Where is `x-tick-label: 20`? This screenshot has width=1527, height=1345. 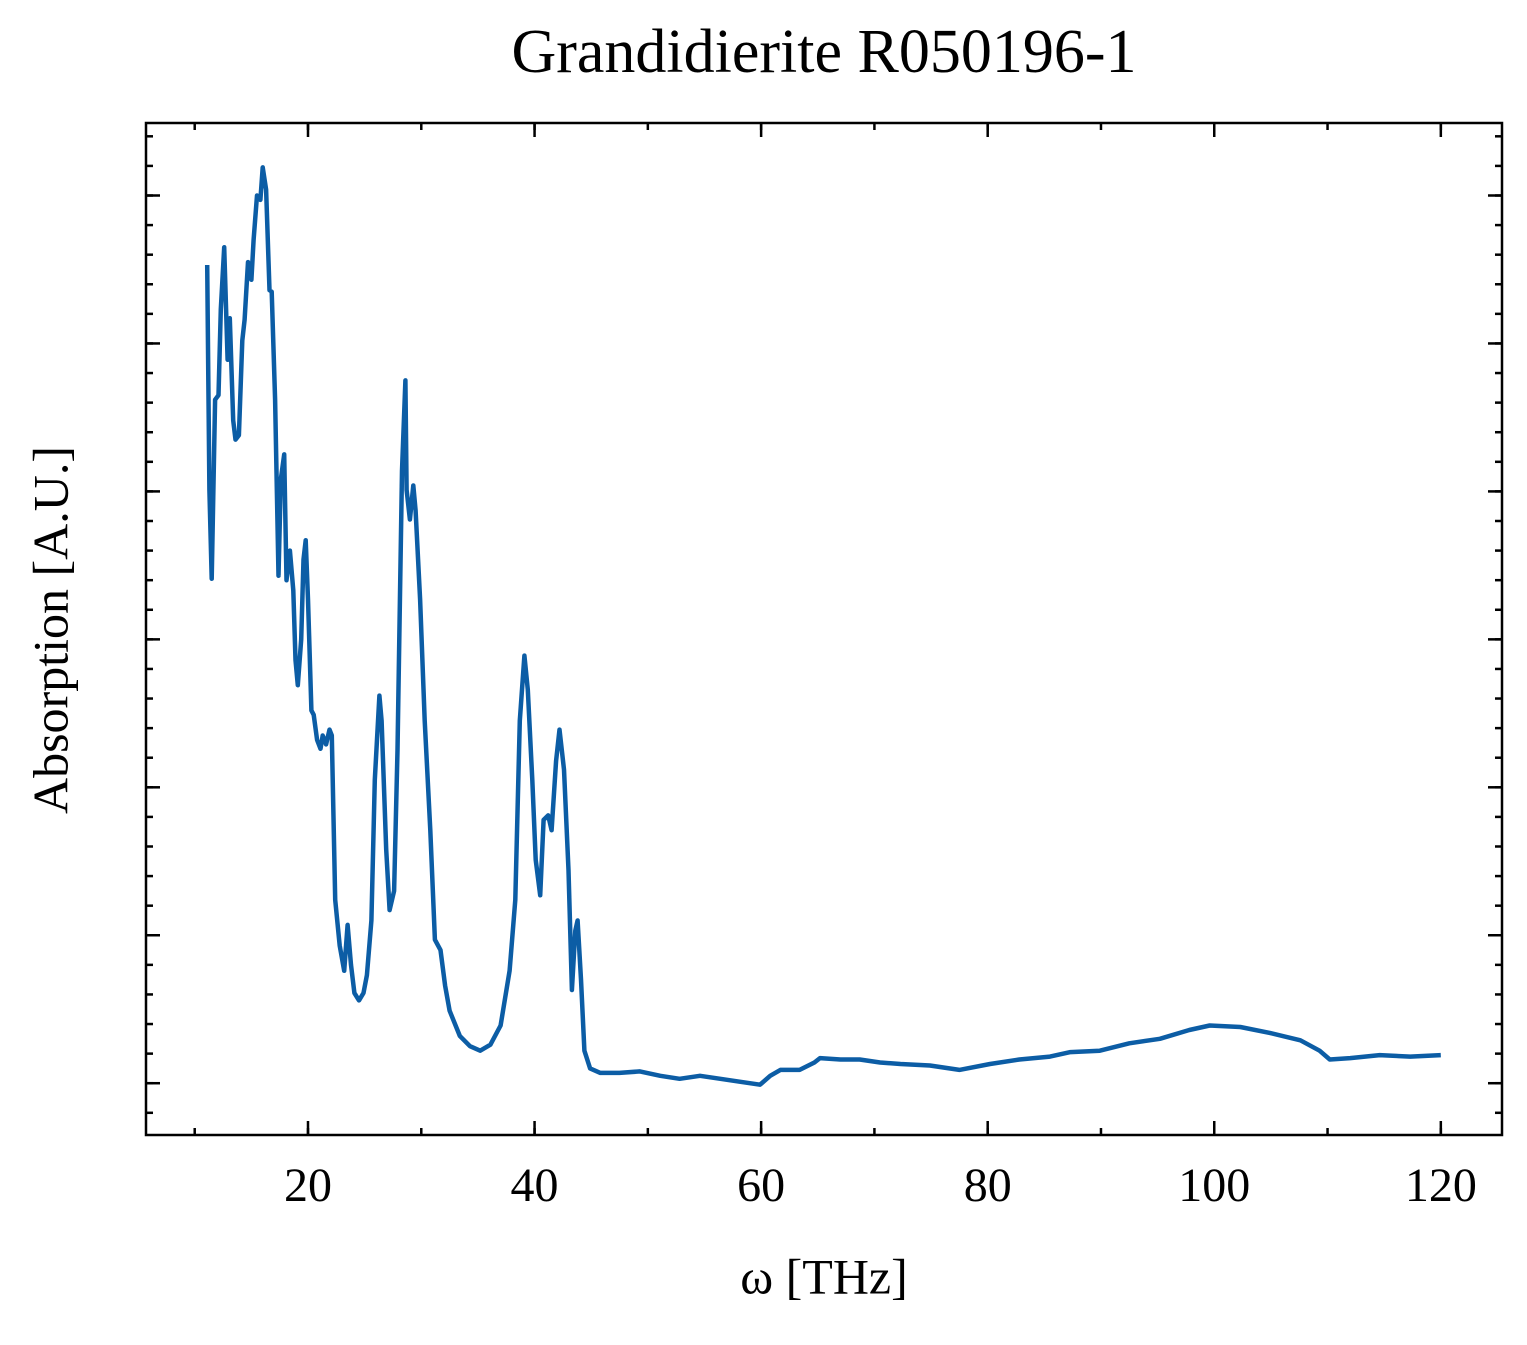
x-tick-label: 20 is located at coordinates (308, 1185).